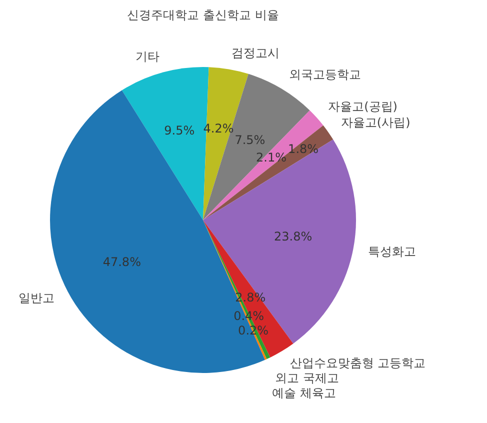 The height and width of the screenshot is (423, 487). Describe the element at coordinates (121, 262) in the screenshot. I see `data-label: 47.8%` at that location.